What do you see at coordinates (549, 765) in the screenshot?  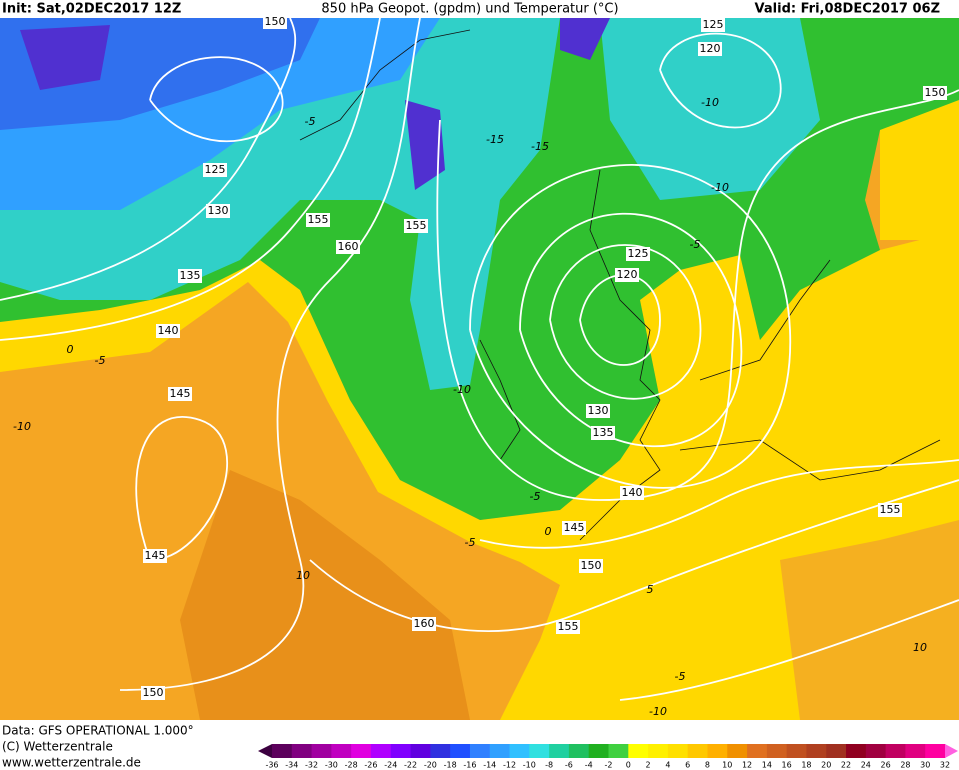 I see `colorbar-label: -8` at bounding box center [549, 765].